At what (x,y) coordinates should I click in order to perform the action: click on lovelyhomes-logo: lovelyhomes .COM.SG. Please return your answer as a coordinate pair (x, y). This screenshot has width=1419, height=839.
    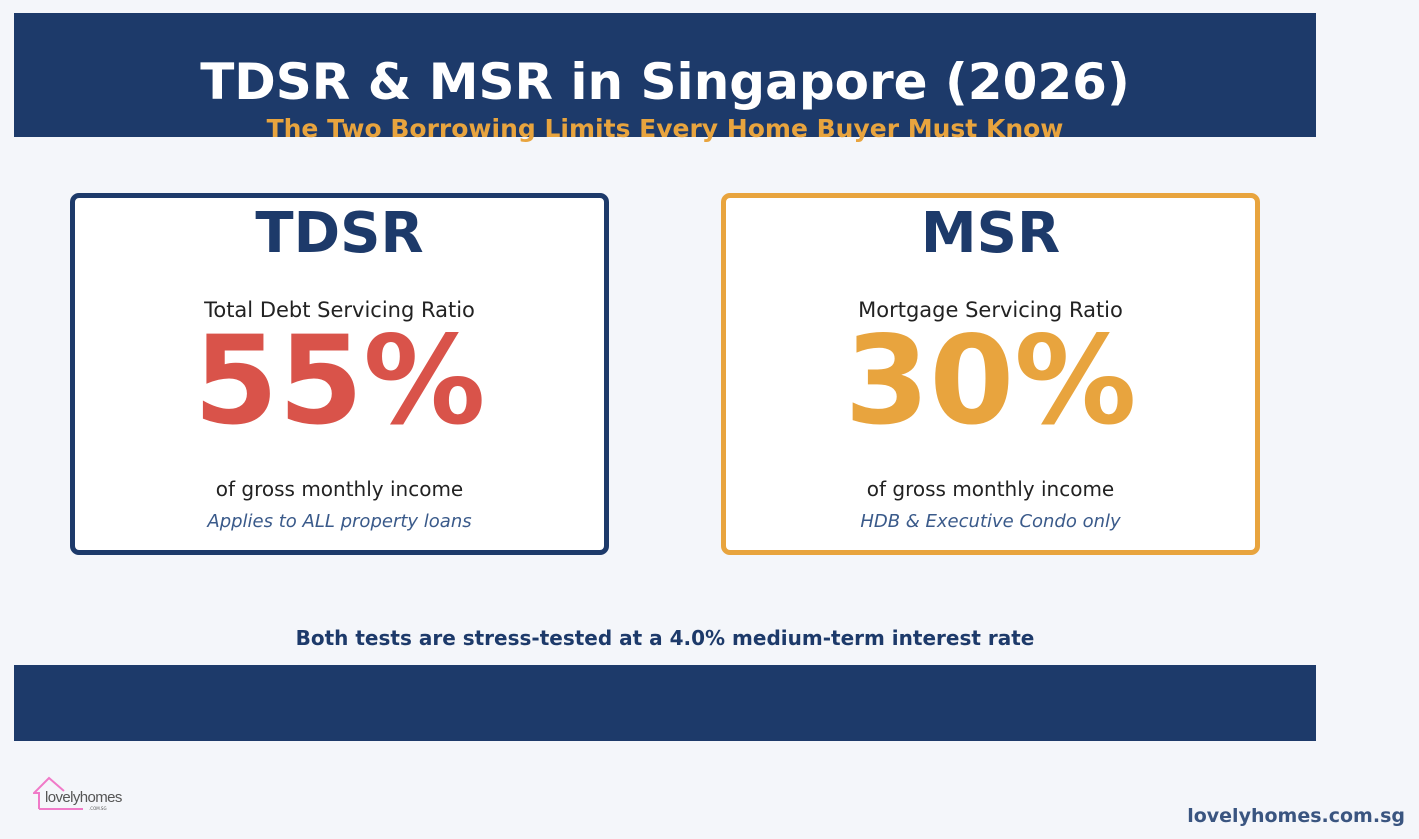
    Looking at the image, I should click on (88, 794).